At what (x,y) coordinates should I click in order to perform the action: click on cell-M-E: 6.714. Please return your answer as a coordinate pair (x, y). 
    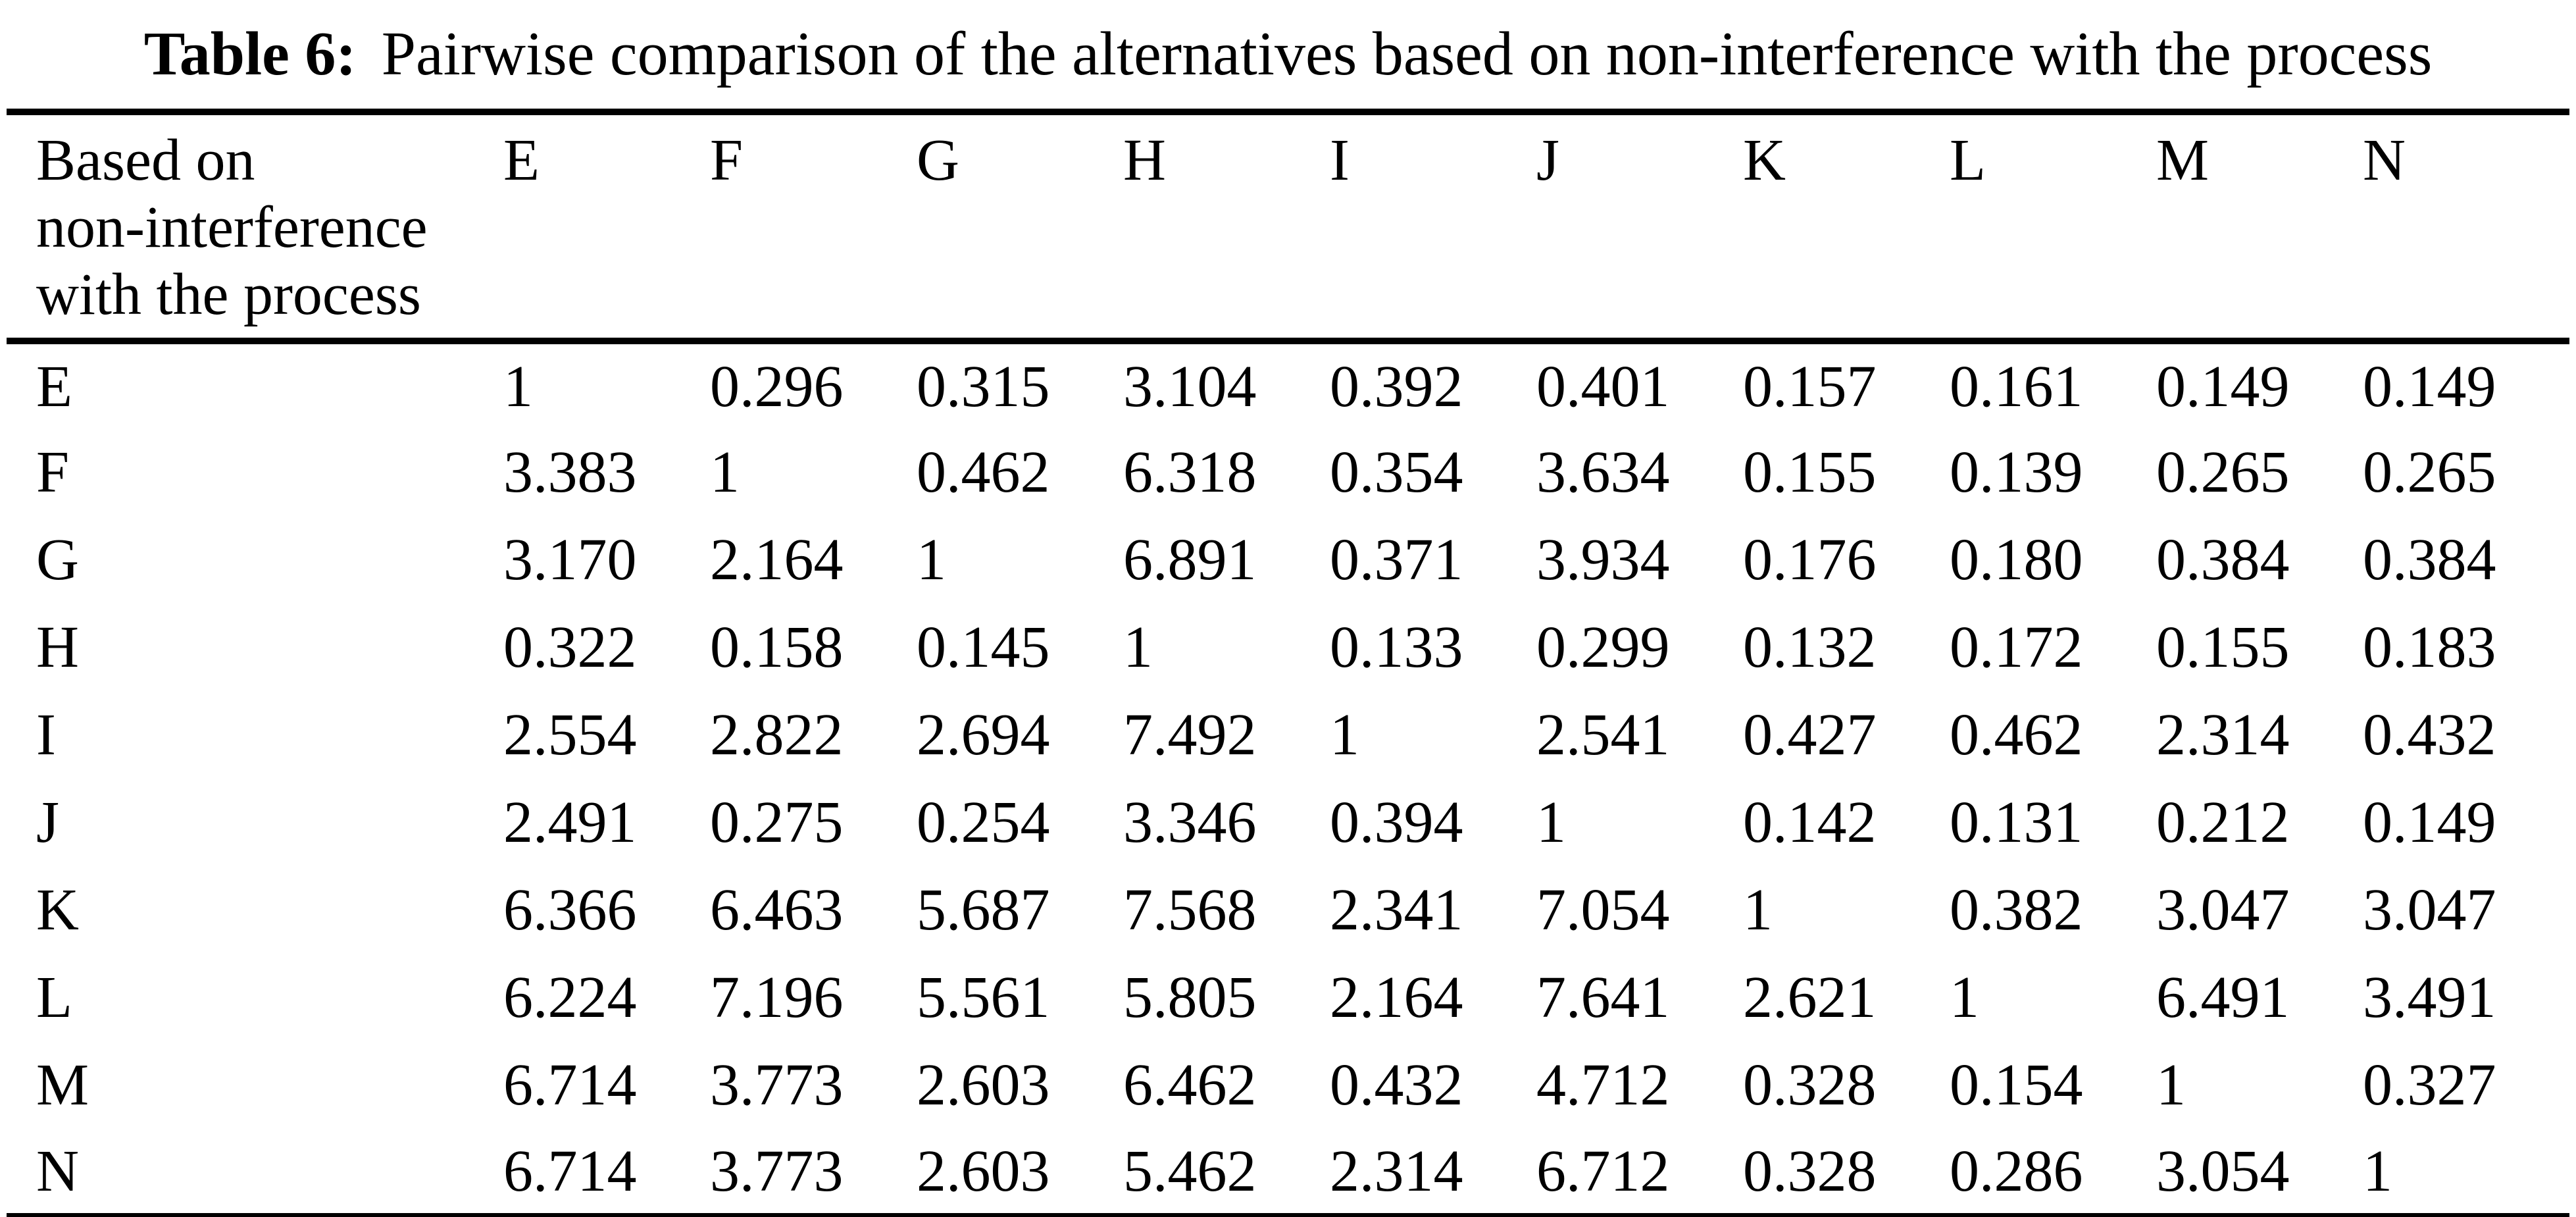
    Looking at the image, I should click on (570, 1085).